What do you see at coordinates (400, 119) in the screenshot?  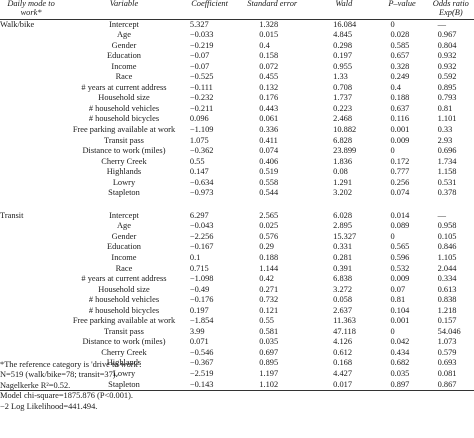 I see `p-value-cell: 0.116` at bounding box center [400, 119].